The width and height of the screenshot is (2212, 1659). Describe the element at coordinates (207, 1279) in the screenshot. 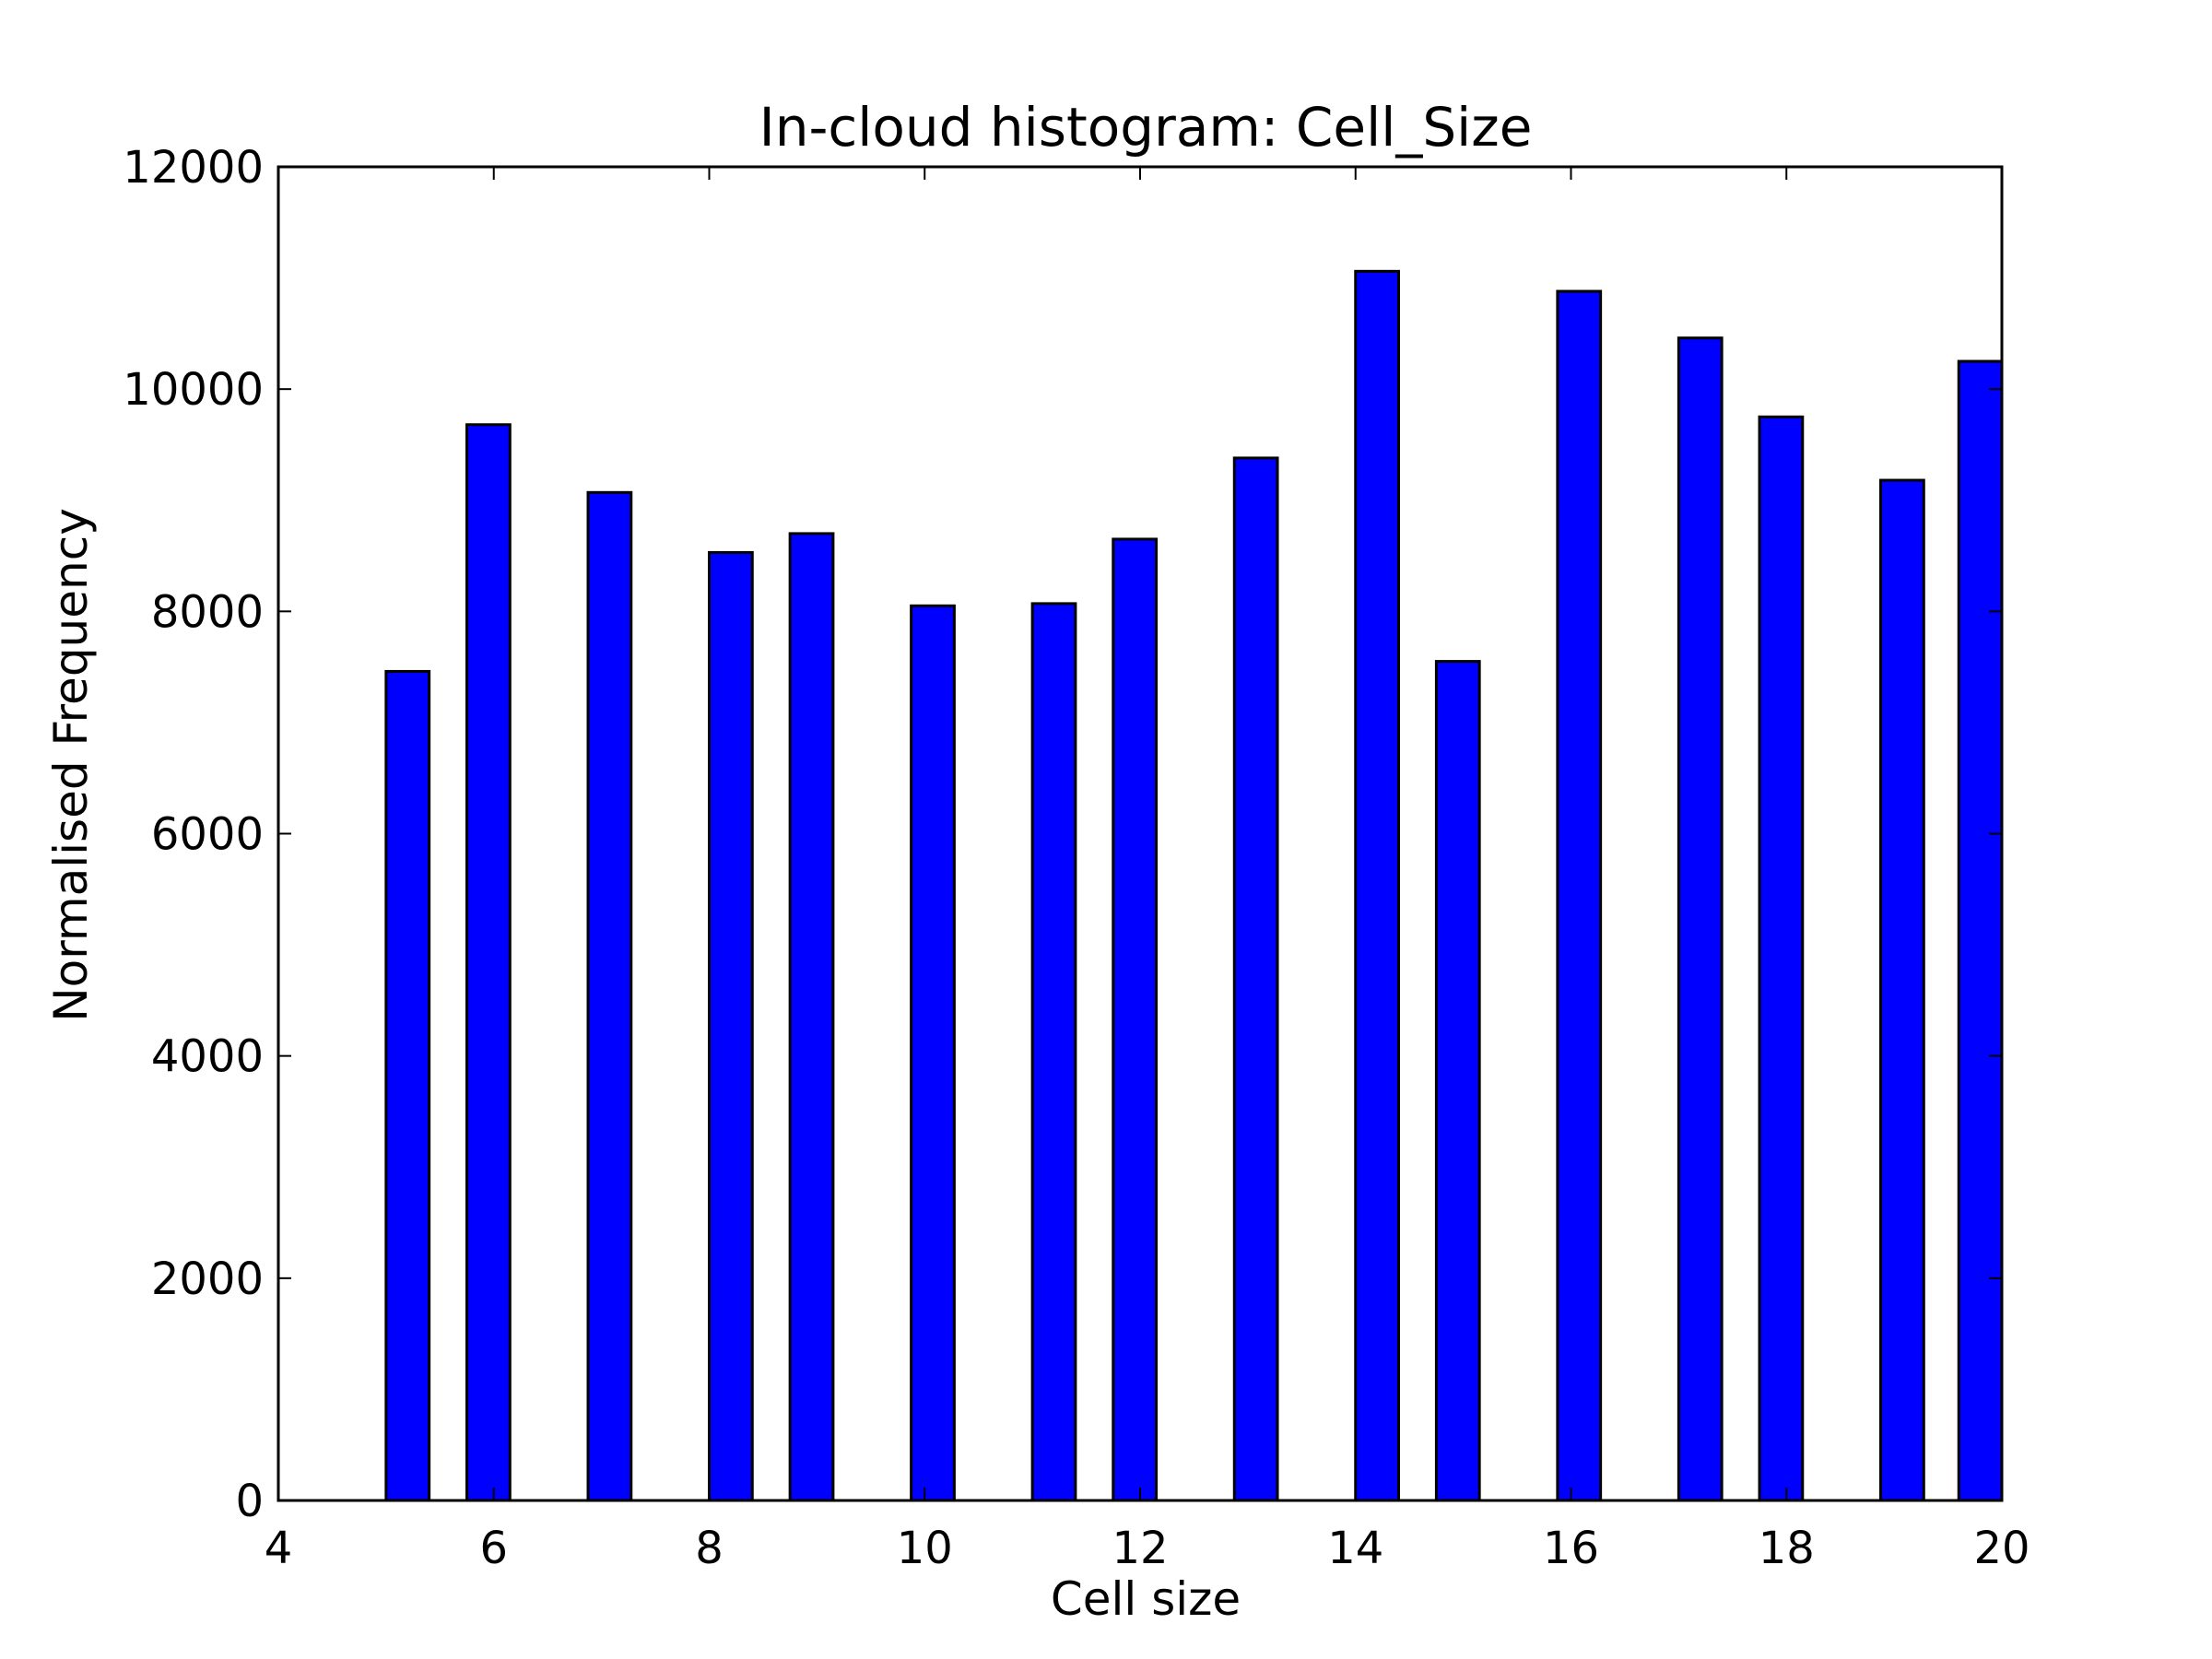

I see `y-tick-label: 2000` at that location.